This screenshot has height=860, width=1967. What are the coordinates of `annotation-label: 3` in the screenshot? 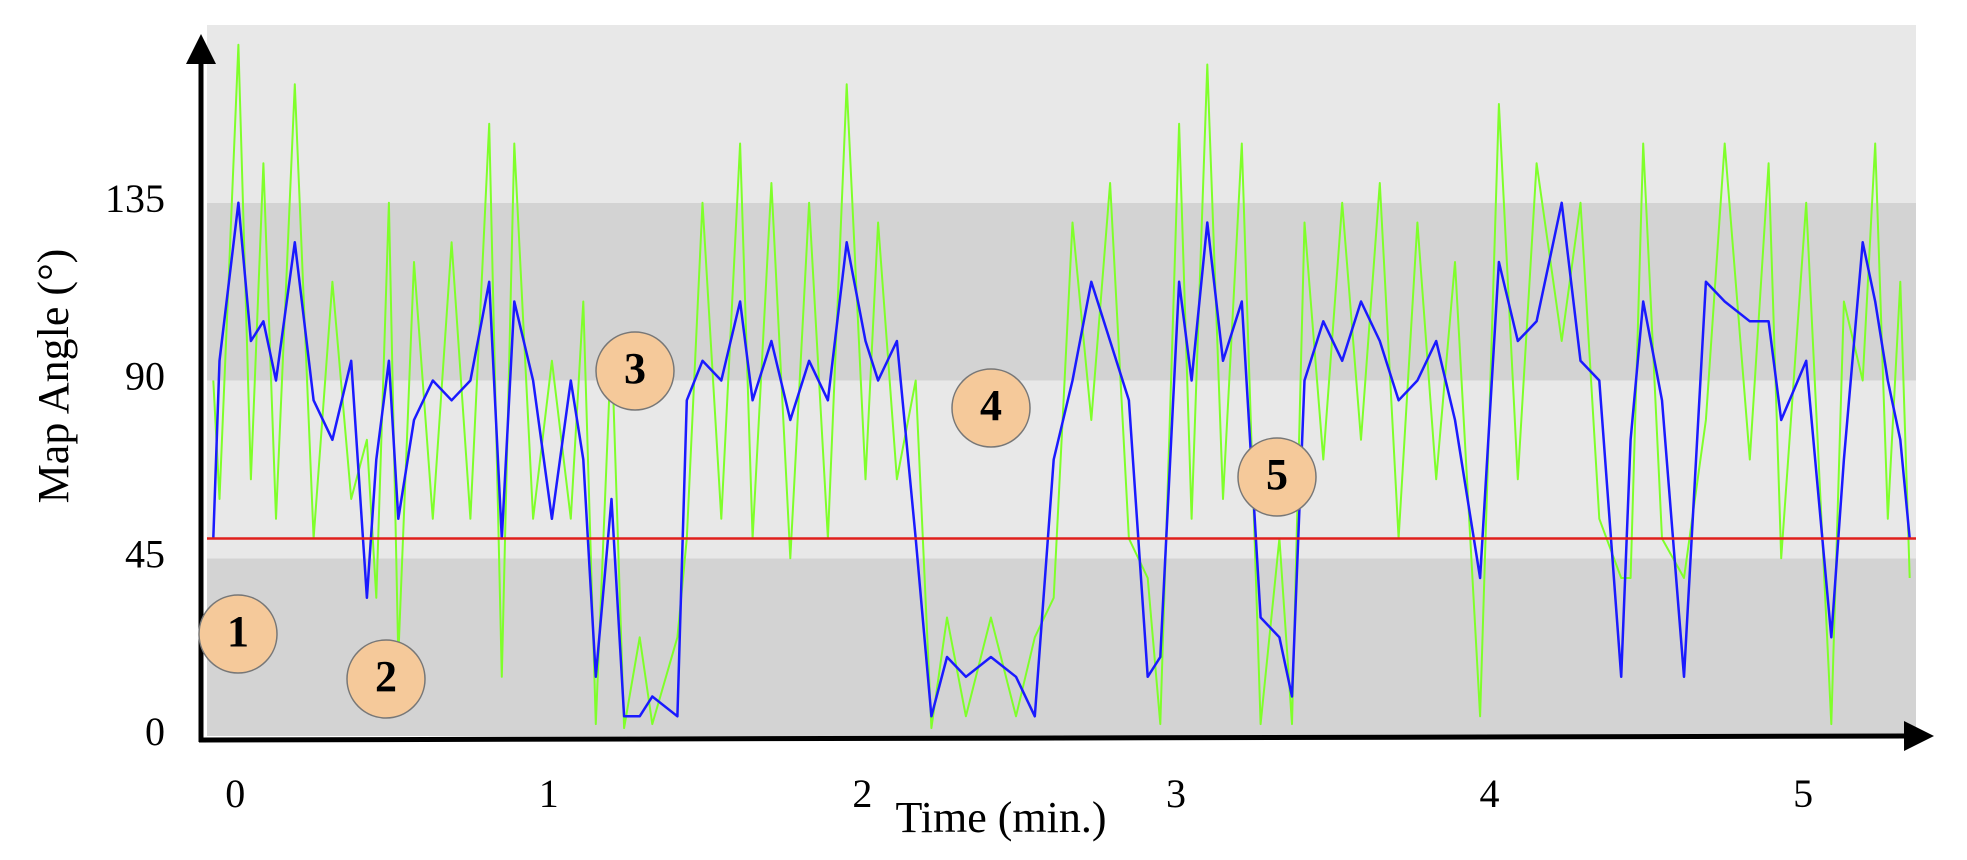 It's located at (635, 368).